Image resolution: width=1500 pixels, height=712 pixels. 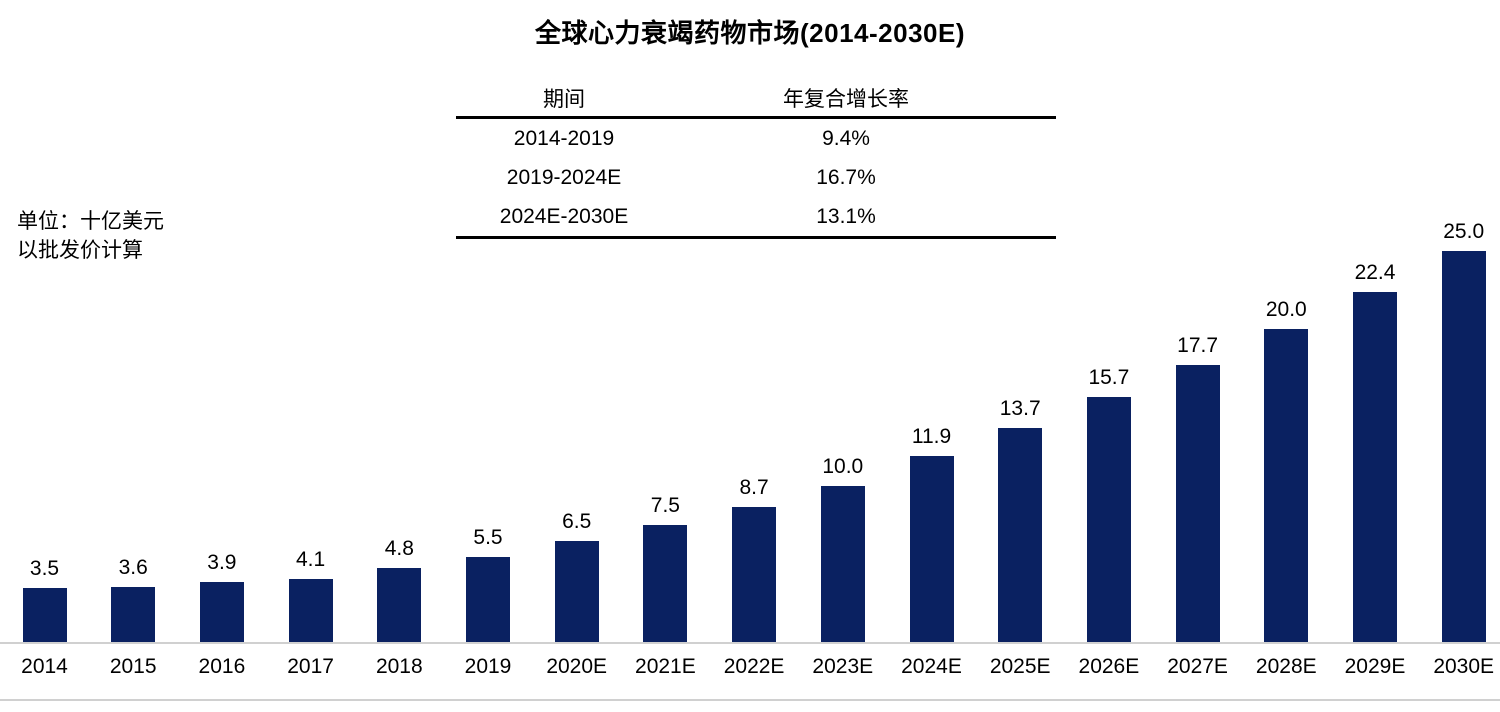 What do you see at coordinates (931, 666) in the screenshot?
I see `x-axis-label: 2024E` at bounding box center [931, 666].